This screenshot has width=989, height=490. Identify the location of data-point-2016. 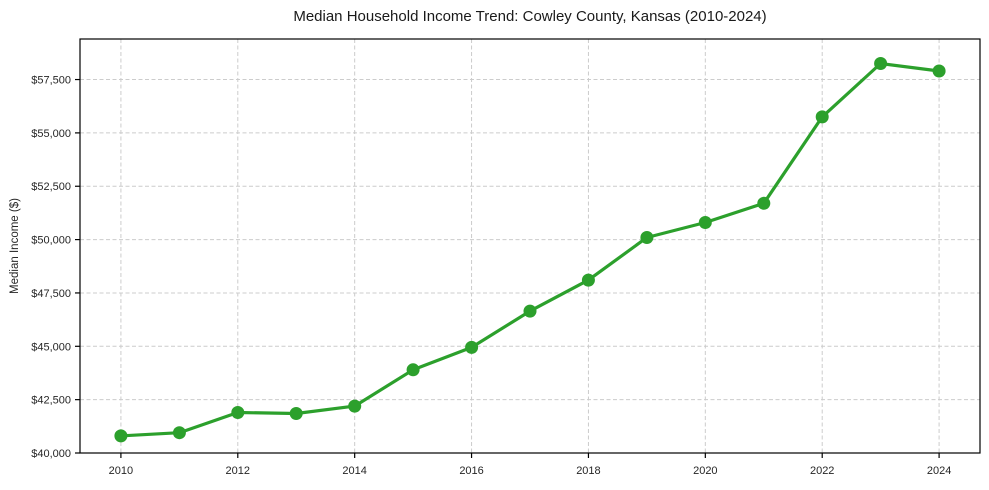
(472, 347).